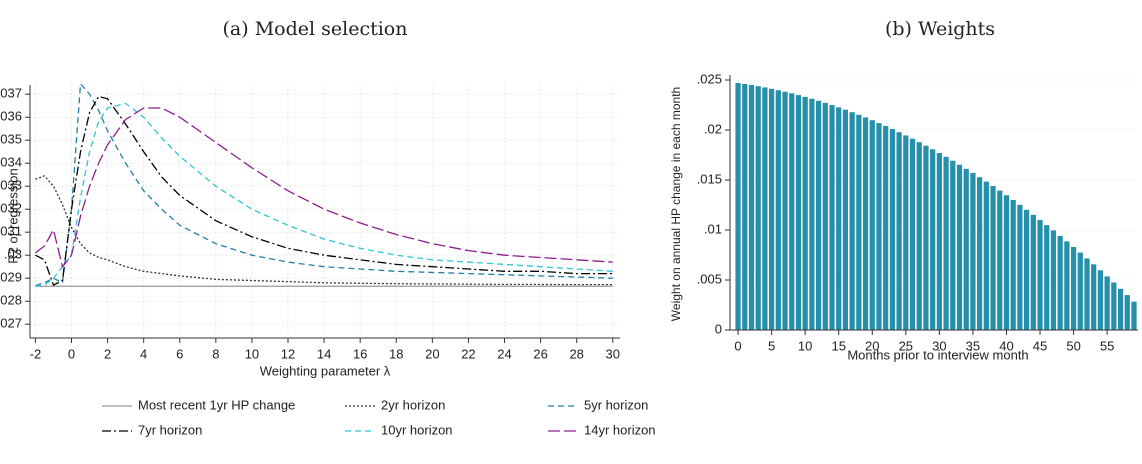 The width and height of the screenshot is (1142, 464). What do you see at coordinates (324, 230) in the screenshot?
I see `line-series` at bounding box center [324, 230].